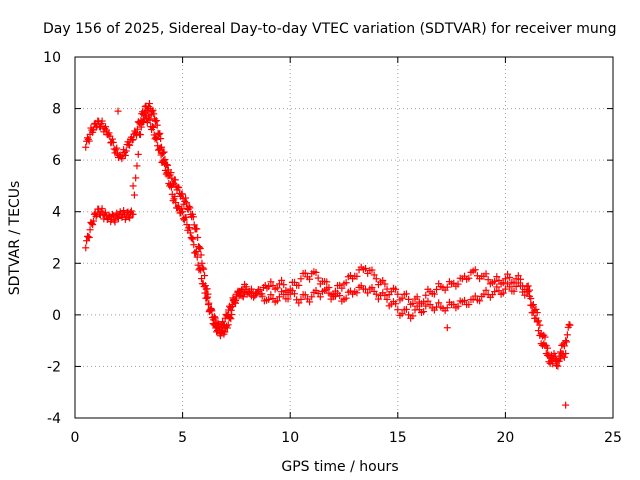 The width and height of the screenshot is (640, 480). What do you see at coordinates (398, 438) in the screenshot?
I see `x-tick-label: 15` at bounding box center [398, 438].